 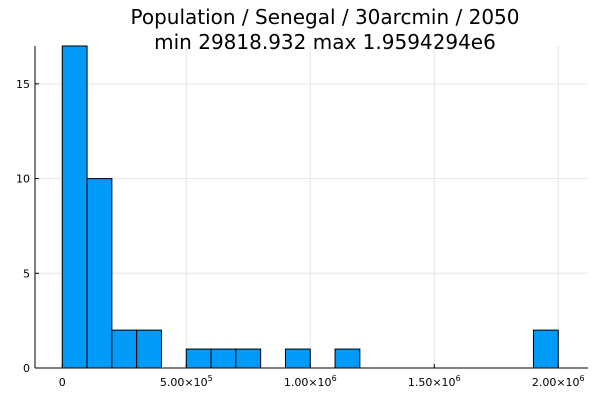 I want to click on y-axis-ticks: 0 5 10 15, so click(x=27, y=226).